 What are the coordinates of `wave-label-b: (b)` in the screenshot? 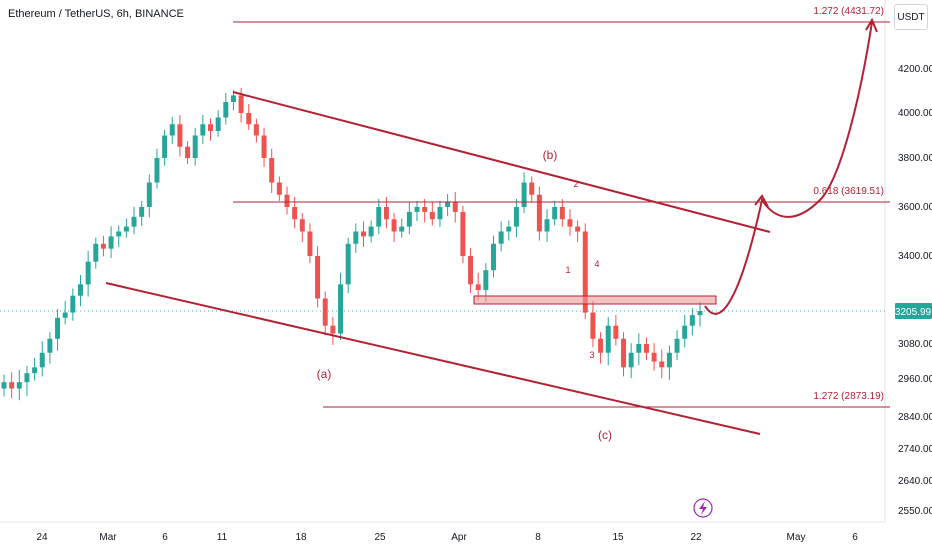 It's located at (550, 155).